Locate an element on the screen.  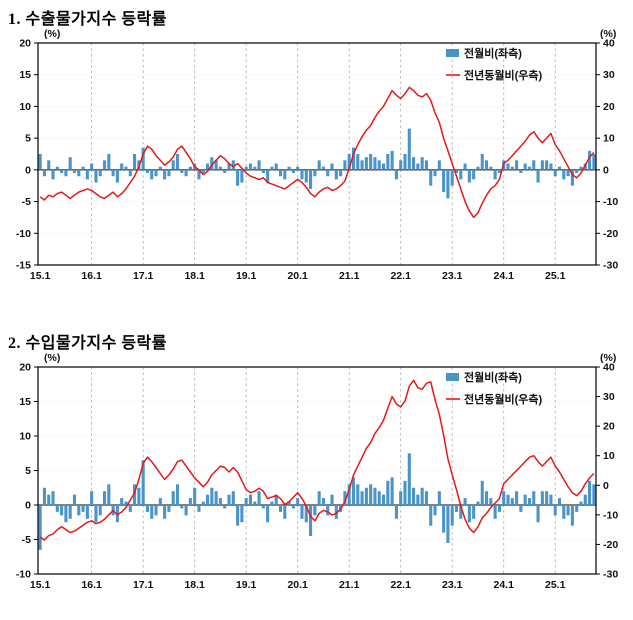
export-price-chart-title: 1. 수출물가지수 등락률 is located at coordinates (87, 19).